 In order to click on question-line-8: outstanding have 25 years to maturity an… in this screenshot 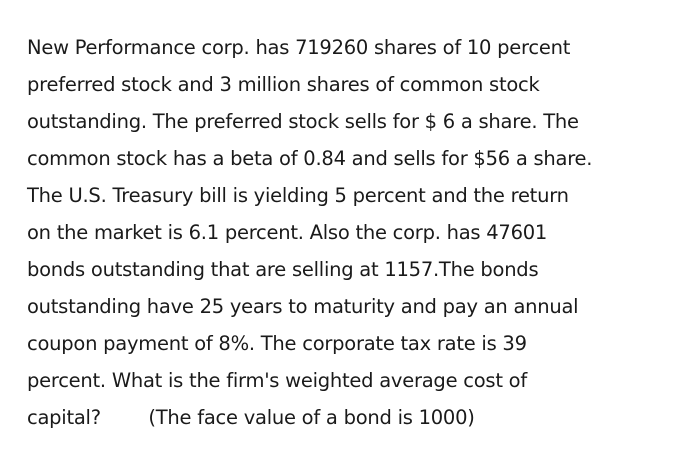, I will do `click(303, 306)`.